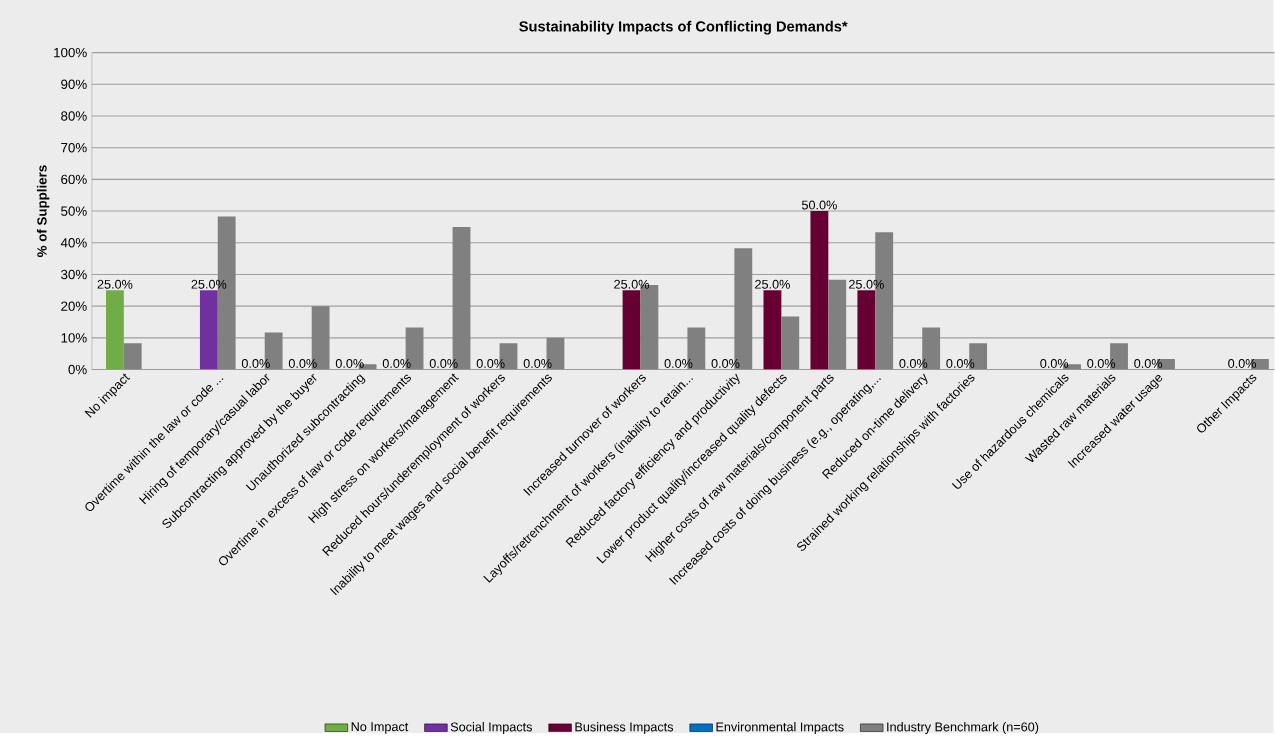  I want to click on y-tick-label: 100%, so click(70, 53).